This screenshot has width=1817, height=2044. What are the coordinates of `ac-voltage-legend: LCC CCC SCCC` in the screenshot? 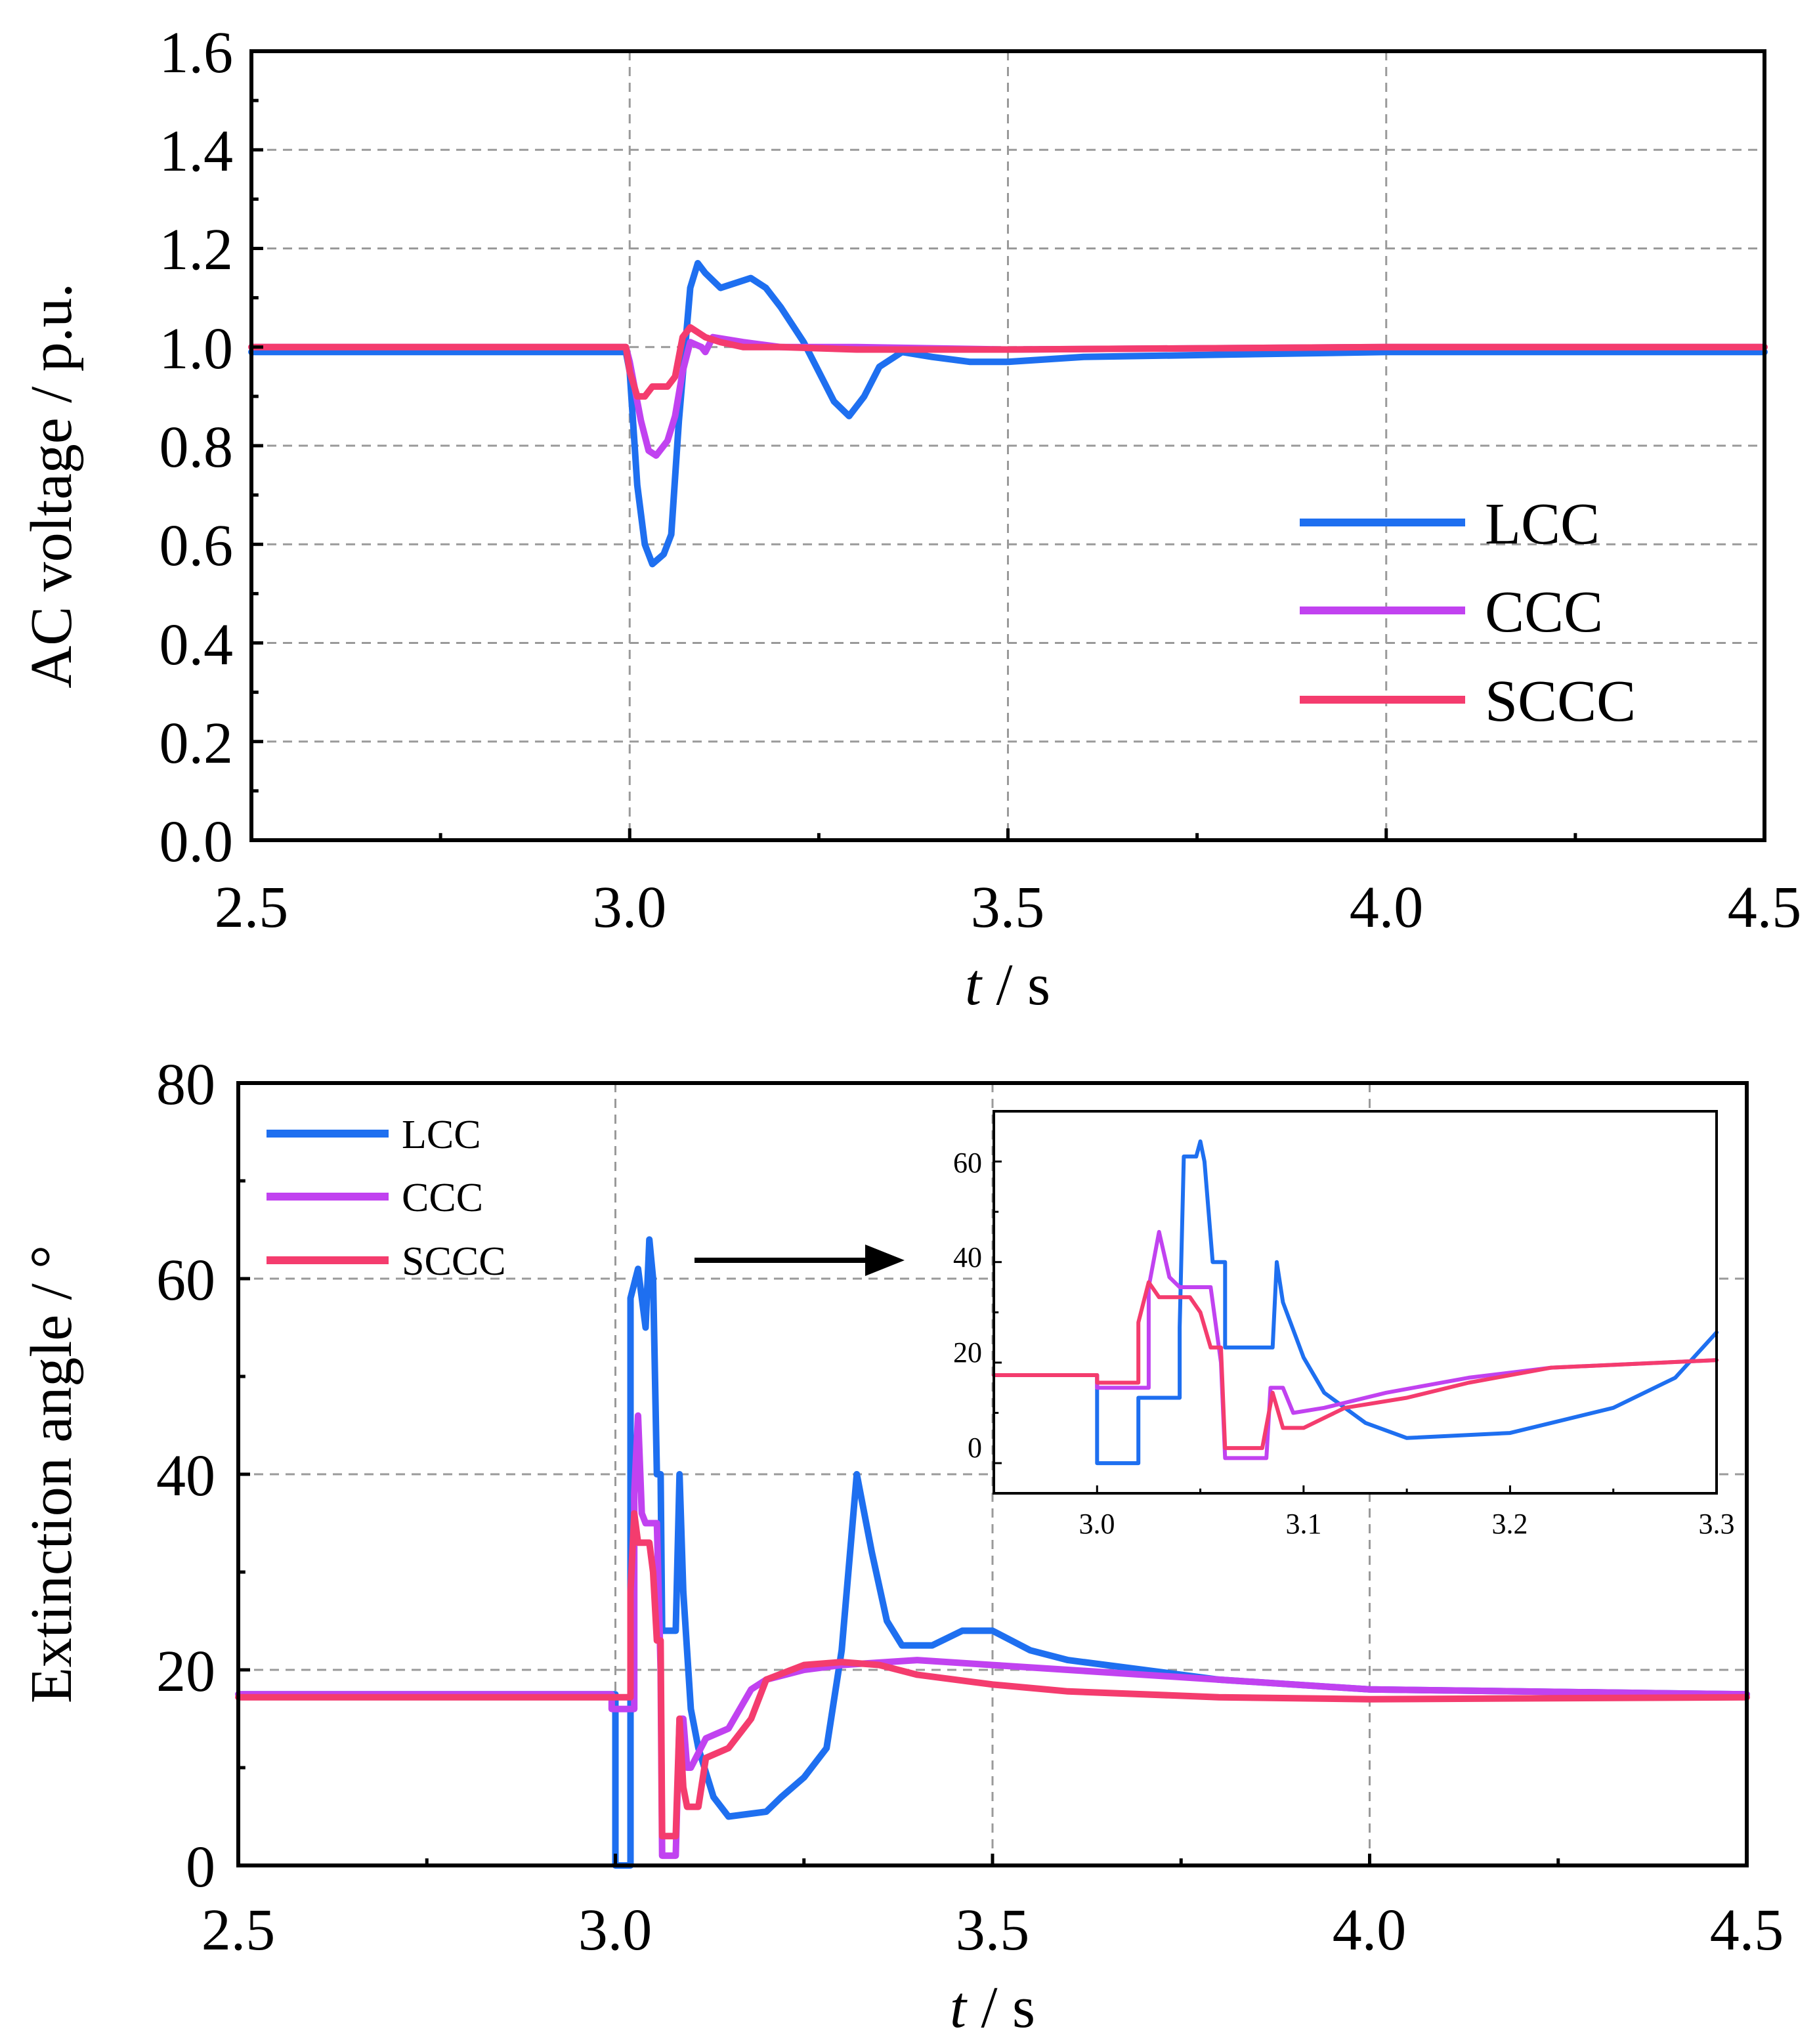 It's located at (1468, 613).